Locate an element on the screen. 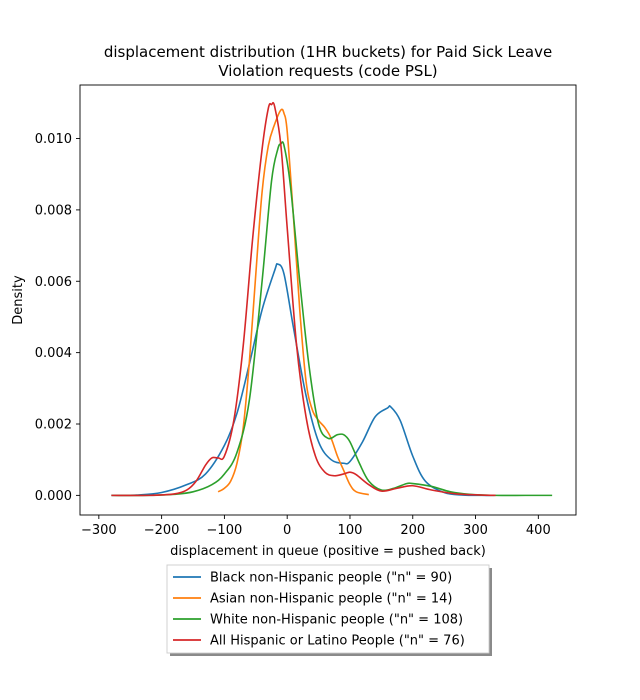 The image size is (640, 700). x-tick-label: 0 is located at coordinates (287, 530).